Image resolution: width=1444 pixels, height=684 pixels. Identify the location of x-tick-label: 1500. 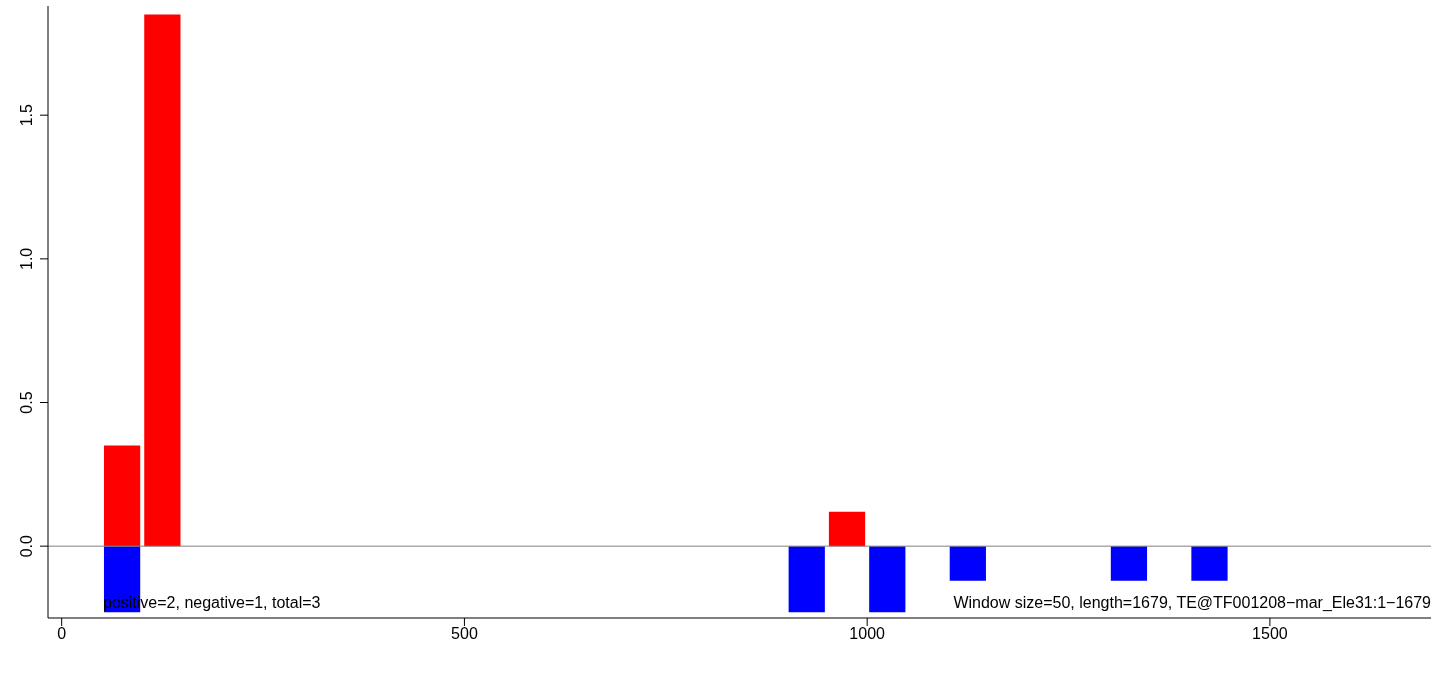
(1270, 634).